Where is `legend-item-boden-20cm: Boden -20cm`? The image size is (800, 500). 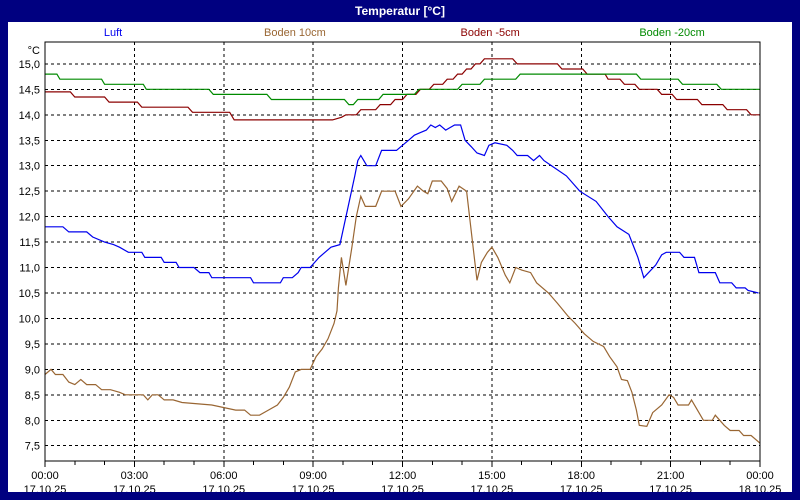 legend-item-boden-20cm: Boden -20cm is located at coordinates (672, 33).